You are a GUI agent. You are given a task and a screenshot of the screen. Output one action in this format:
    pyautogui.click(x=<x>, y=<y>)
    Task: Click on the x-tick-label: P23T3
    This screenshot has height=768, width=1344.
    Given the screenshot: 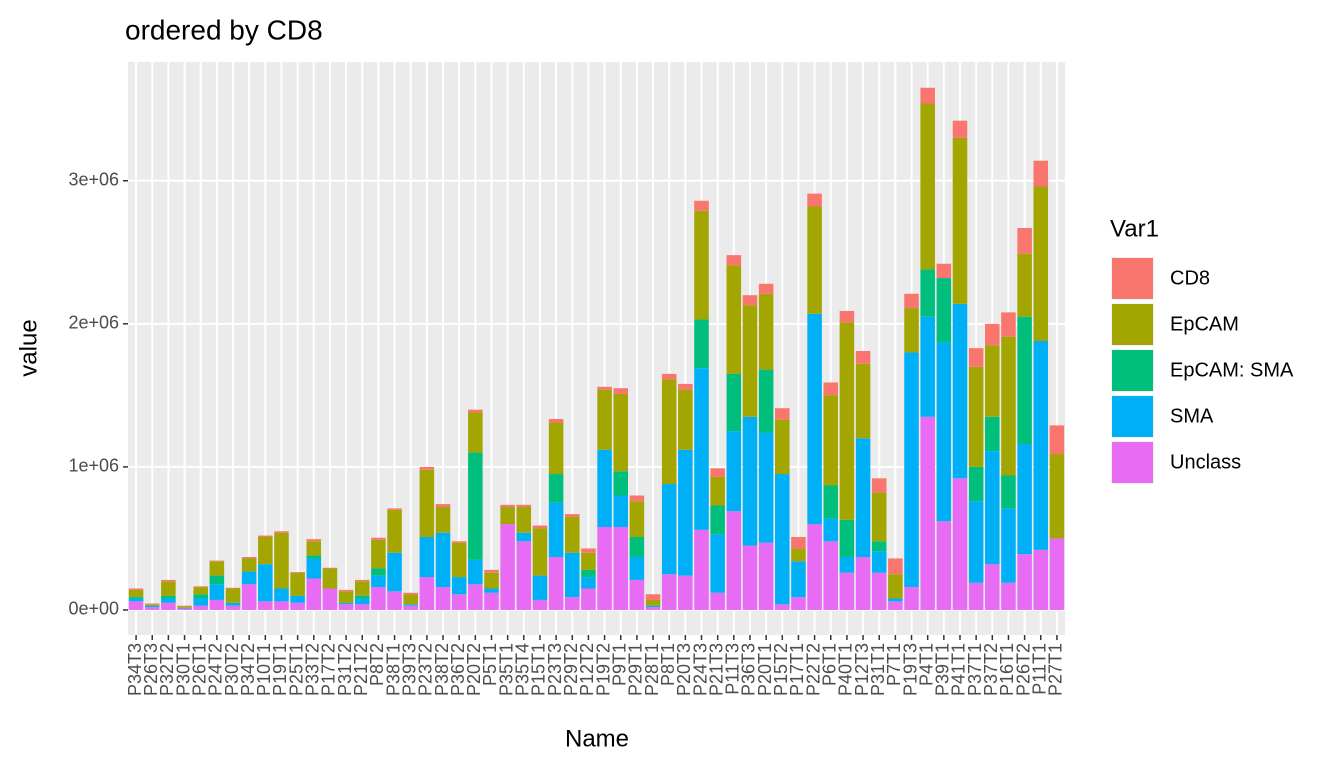 What is the action you would take?
    pyautogui.click(x=555, y=669)
    